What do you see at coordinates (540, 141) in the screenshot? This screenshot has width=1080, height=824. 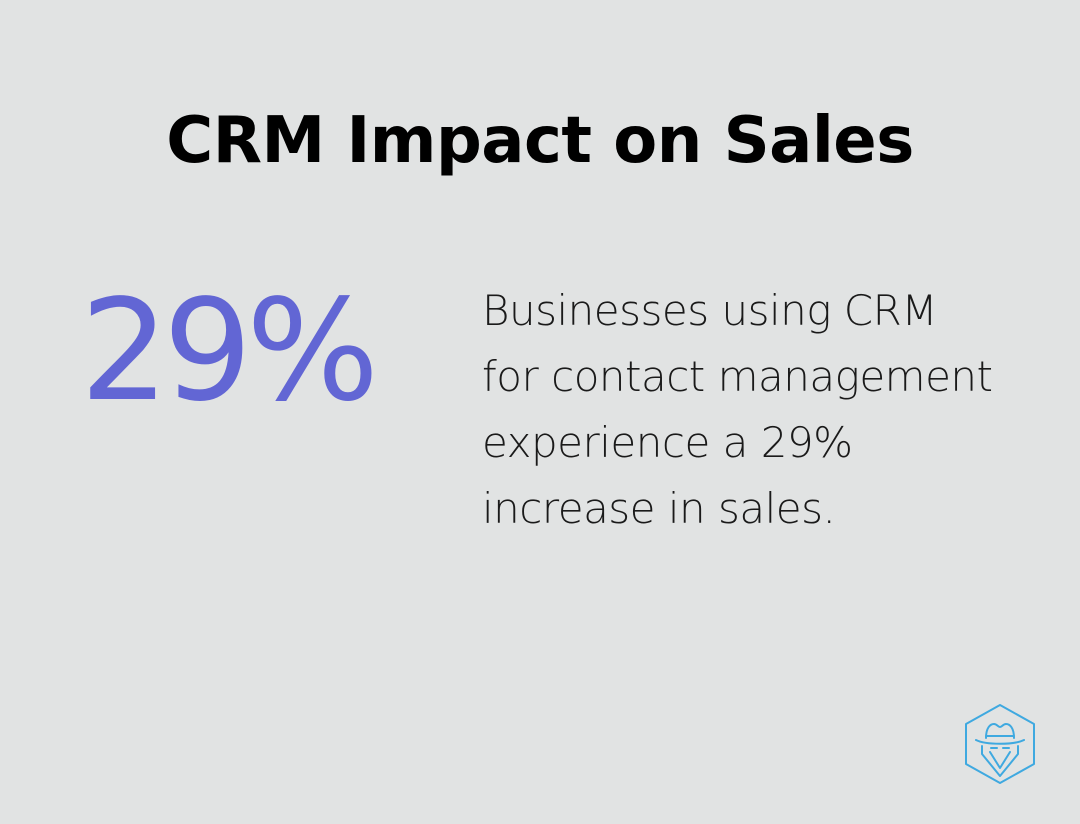 I see `page-title: CRM Impact on Sales` at bounding box center [540, 141].